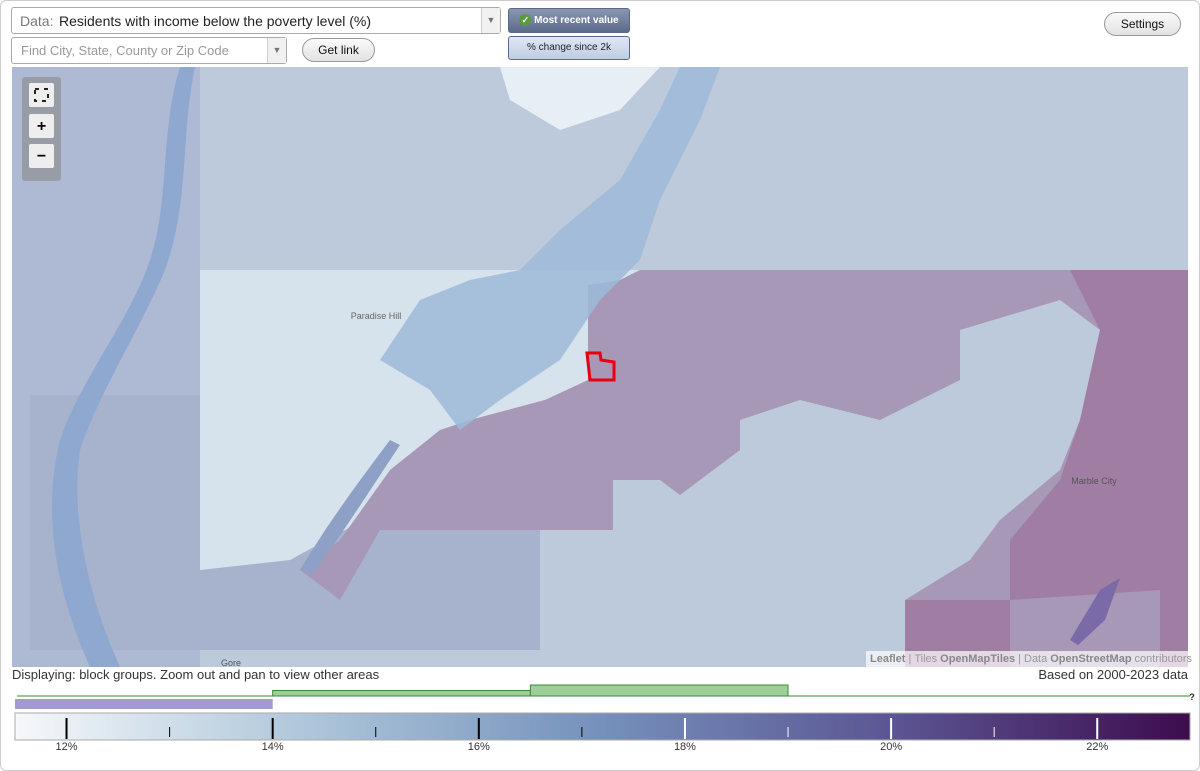 The width and height of the screenshot is (1200, 771). Describe the element at coordinates (978, 659) in the screenshot. I see `attribution-link: OpenMapTiles` at that location.